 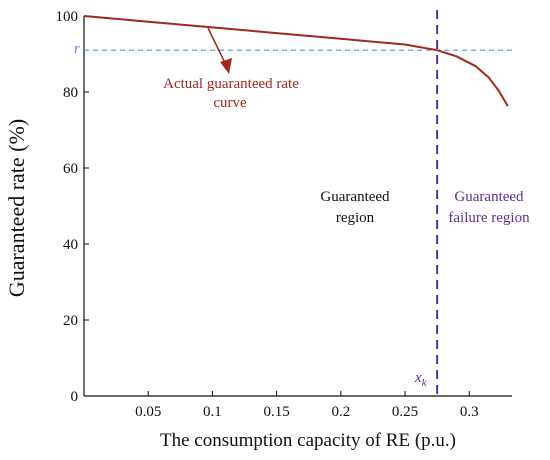 What do you see at coordinates (16, 208) in the screenshot?
I see `y-axis-title: Guaranteed rate (%)` at bounding box center [16, 208].